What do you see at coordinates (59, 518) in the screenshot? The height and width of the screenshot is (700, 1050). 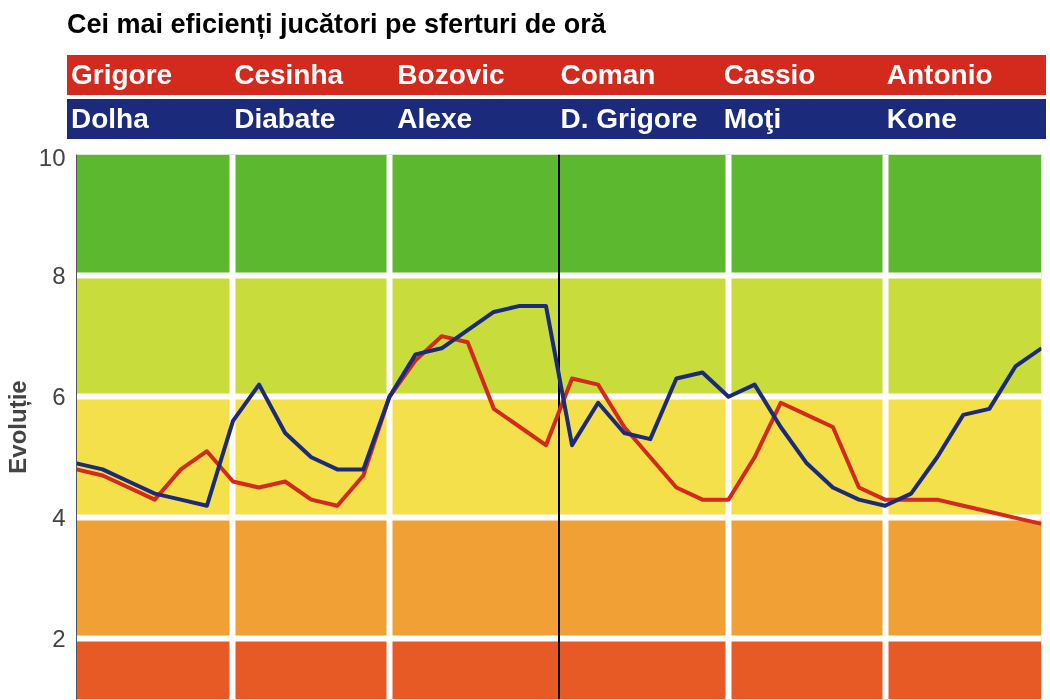 I see `y-tick-label: 4` at bounding box center [59, 518].